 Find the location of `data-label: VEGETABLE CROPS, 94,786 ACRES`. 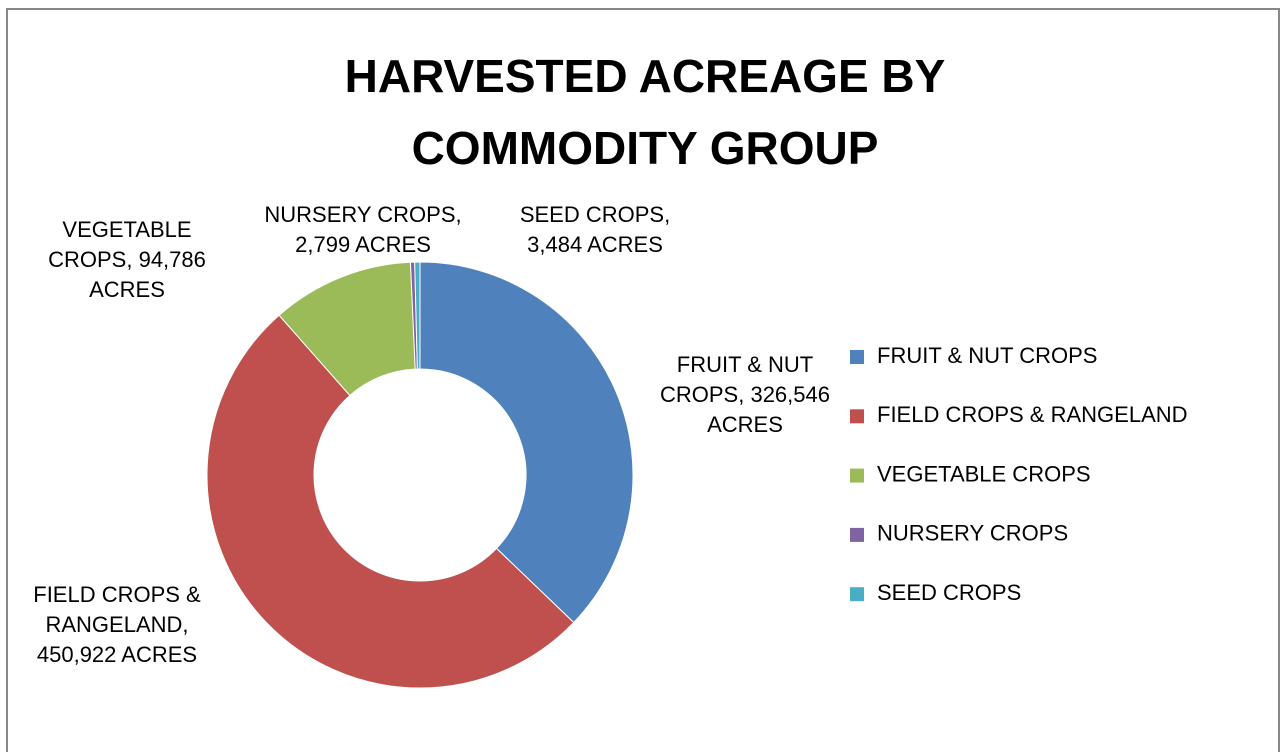

data-label: VEGETABLE CROPS, 94,786 ACRES is located at coordinates (127, 259).